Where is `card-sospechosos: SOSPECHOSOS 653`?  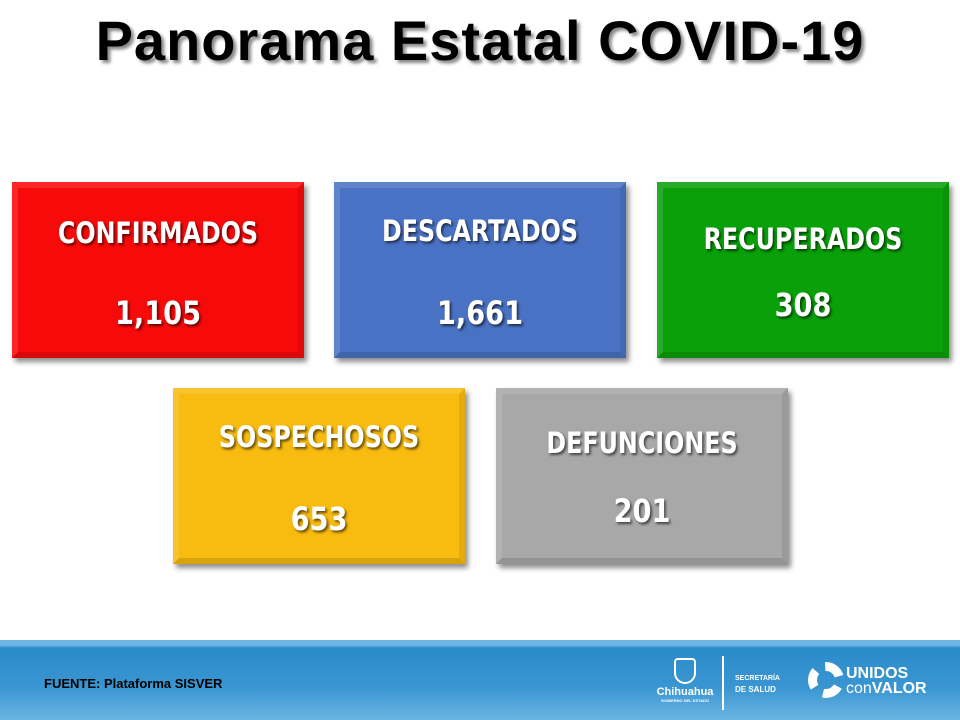 card-sospechosos: SOSPECHOSOS 653 is located at coordinates (319, 476).